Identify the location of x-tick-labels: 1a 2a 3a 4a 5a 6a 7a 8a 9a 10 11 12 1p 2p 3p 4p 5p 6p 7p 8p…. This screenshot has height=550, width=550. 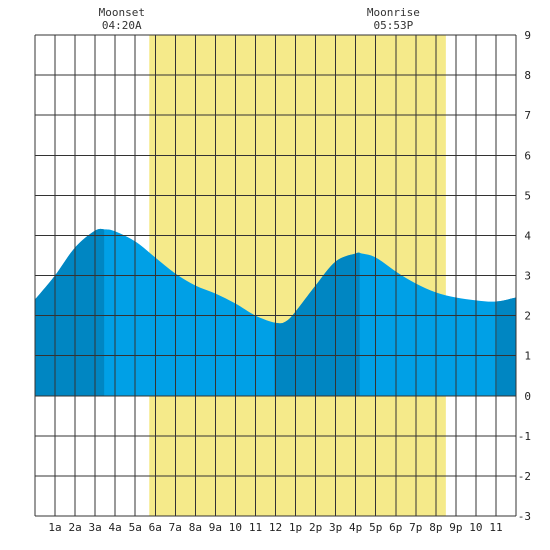
(275, 527).